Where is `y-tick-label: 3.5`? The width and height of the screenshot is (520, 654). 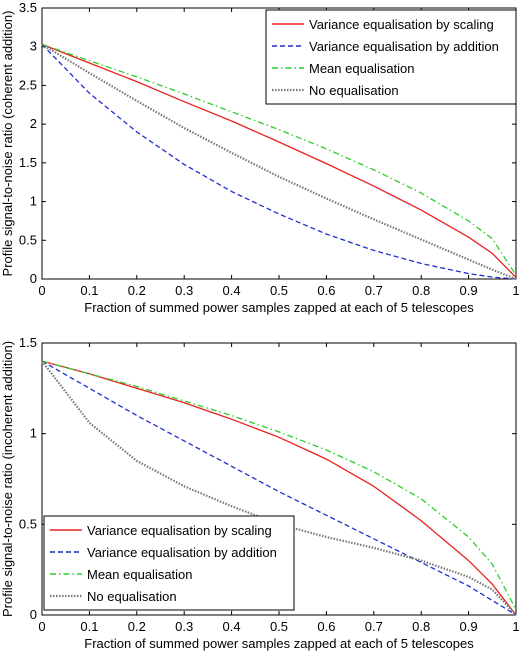
y-tick-label: 3.5 is located at coordinates (28, 7).